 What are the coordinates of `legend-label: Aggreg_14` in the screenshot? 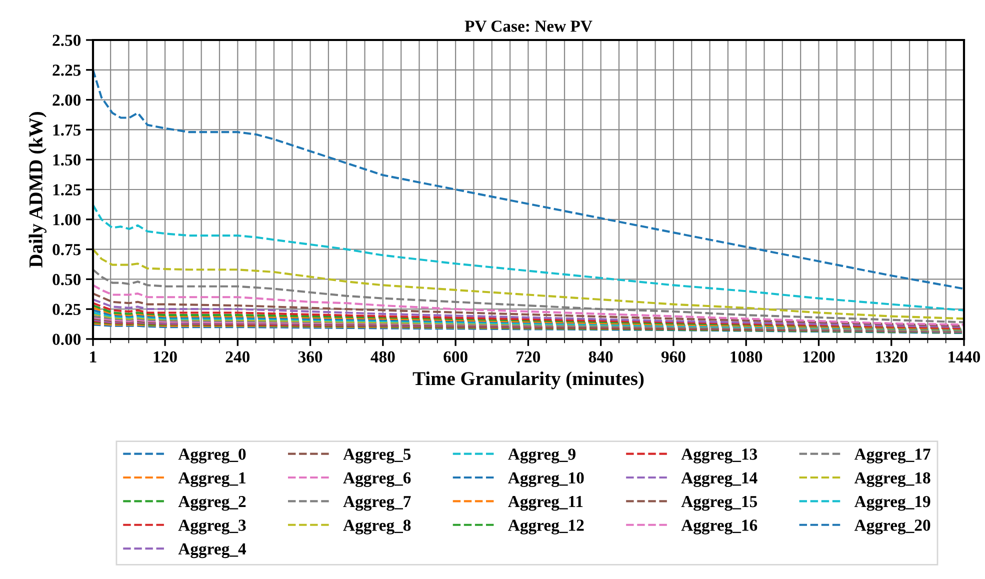 It's located at (719, 480).